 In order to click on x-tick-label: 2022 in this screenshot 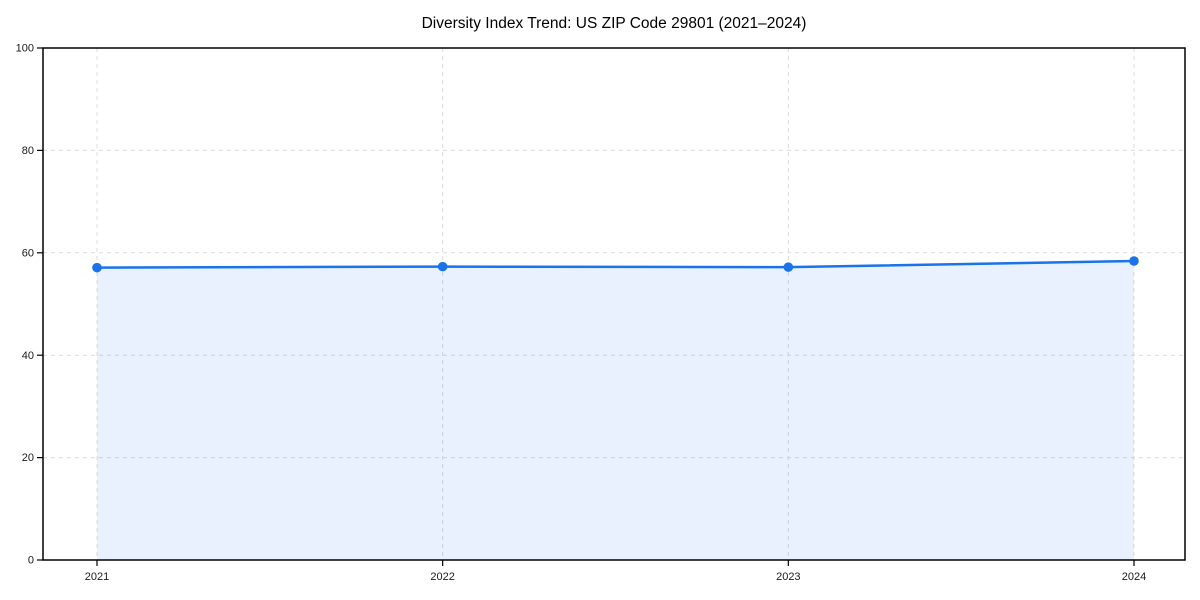, I will do `click(442, 577)`.